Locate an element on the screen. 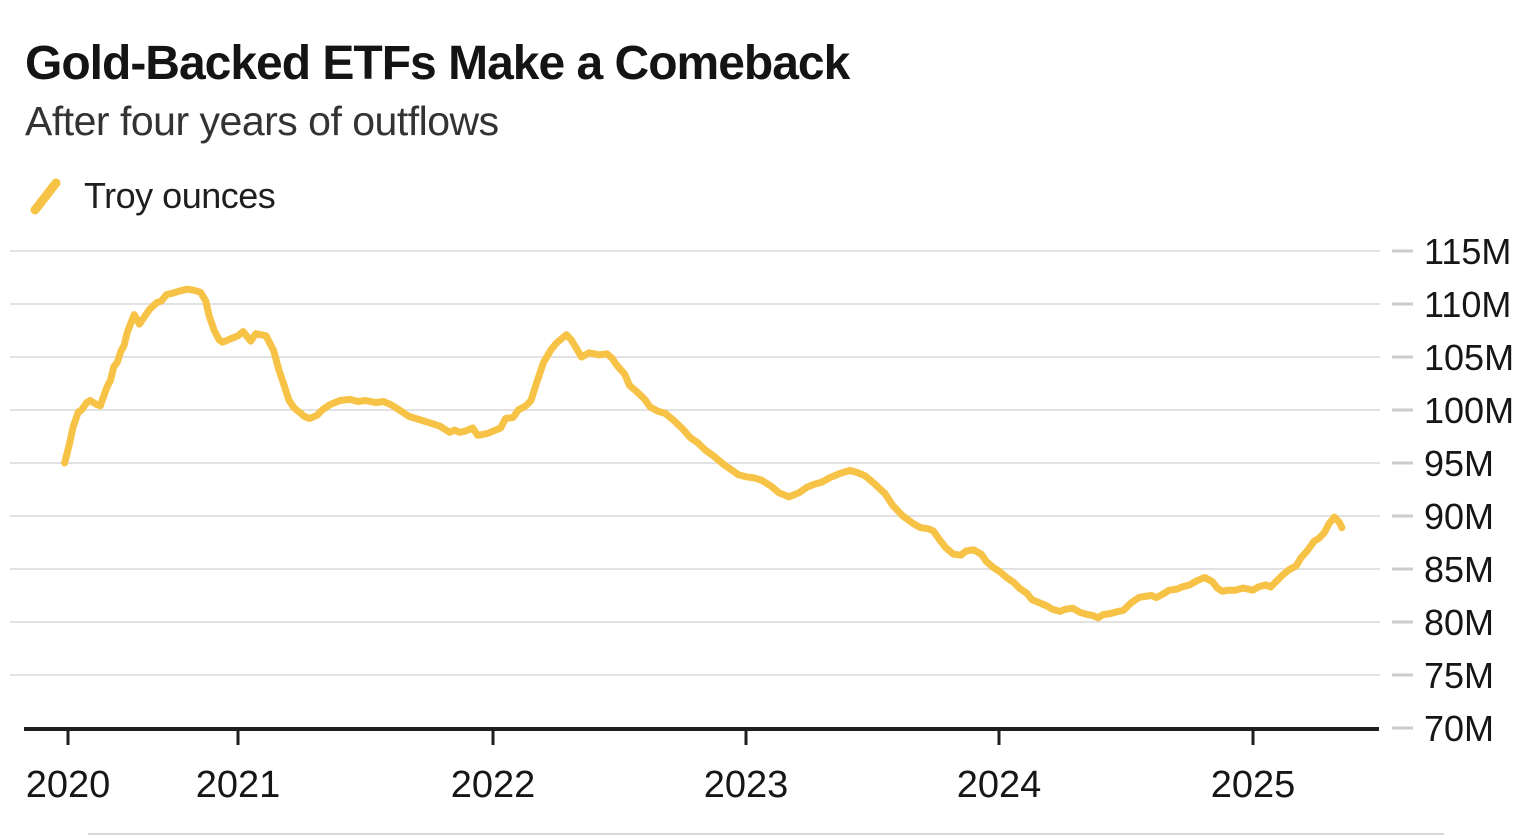 The image size is (1536, 837). y-axis-label: 90M is located at coordinates (1459, 516).